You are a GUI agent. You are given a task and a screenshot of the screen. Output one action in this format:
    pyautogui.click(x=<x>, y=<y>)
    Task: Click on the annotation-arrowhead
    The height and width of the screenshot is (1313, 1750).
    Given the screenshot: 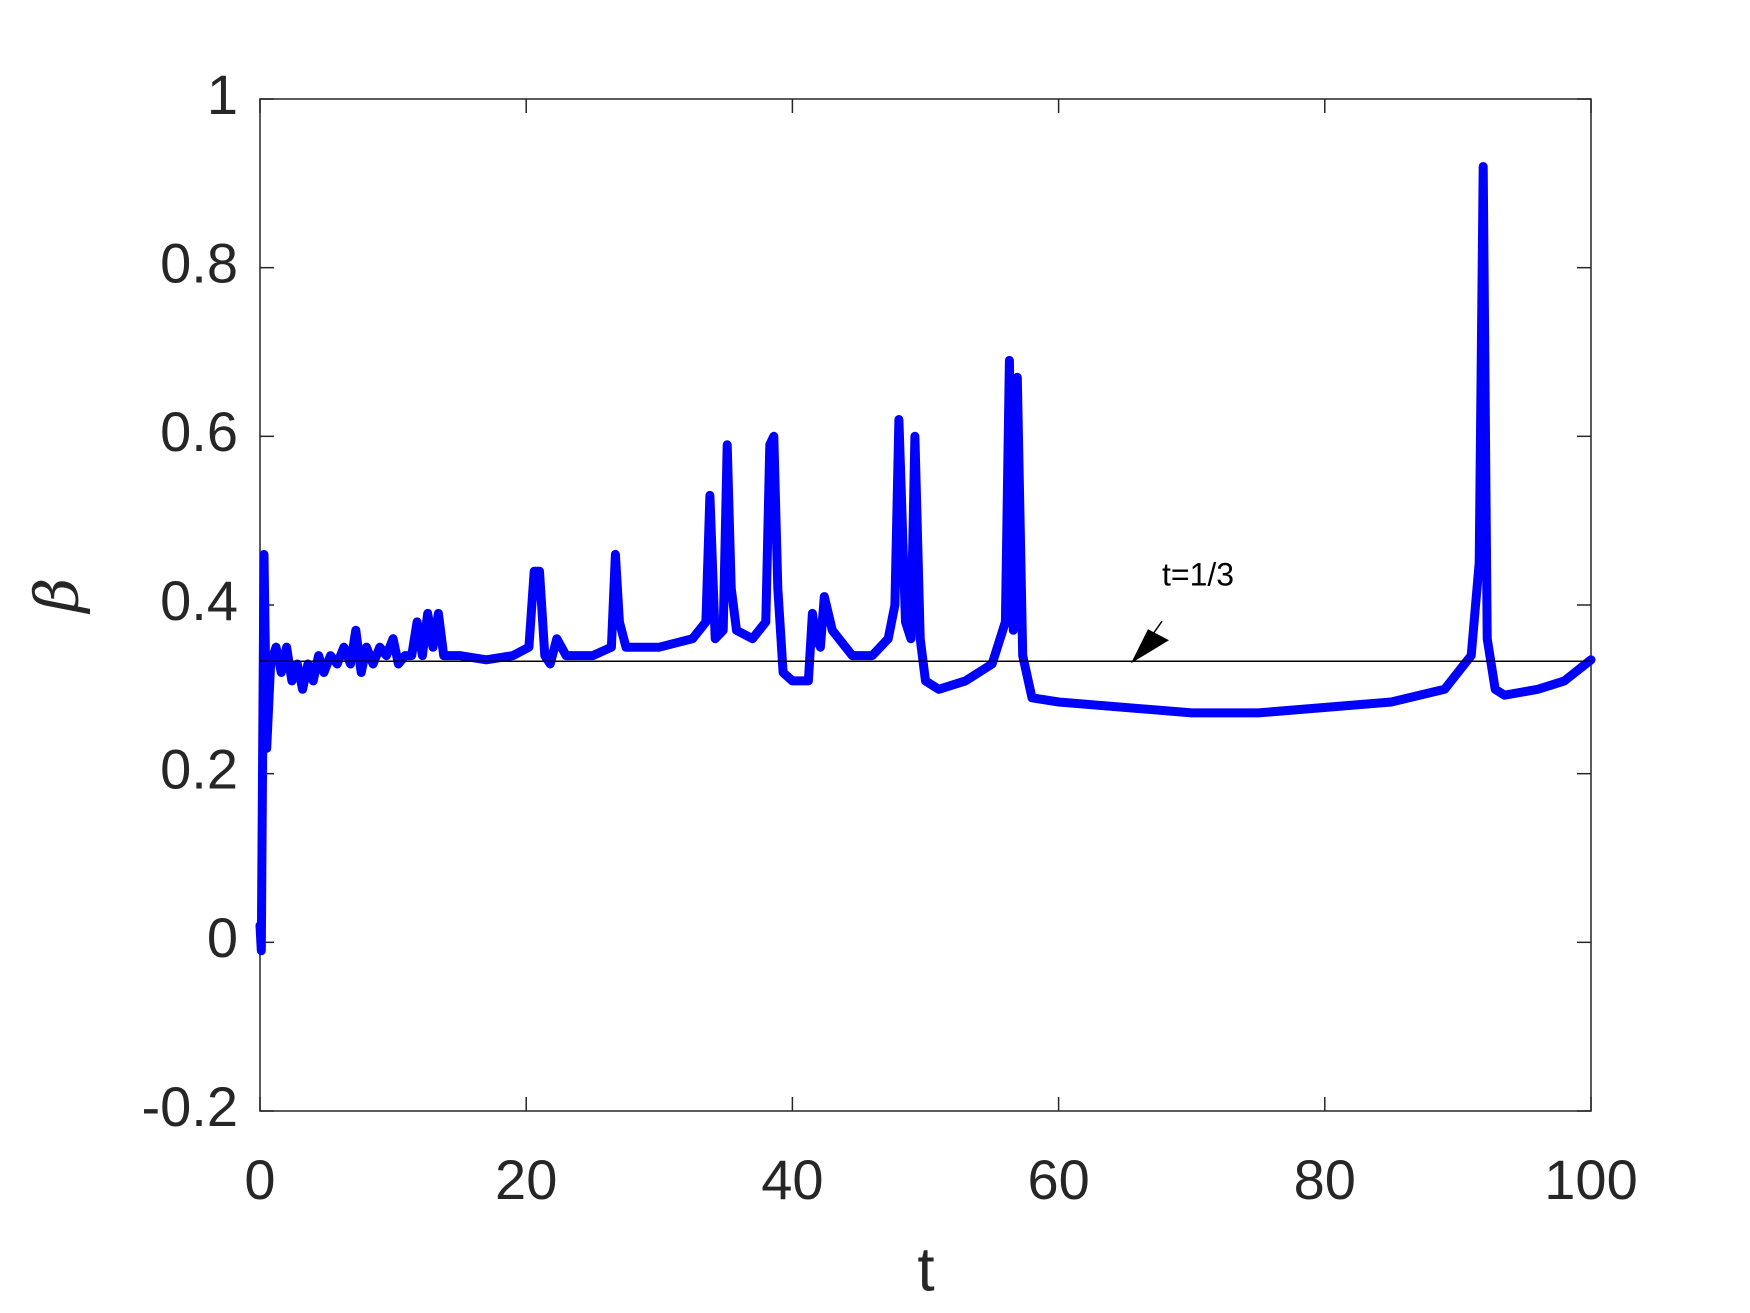 What is the action you would take?
    pyautogui.click(x=1150, y=646)
    